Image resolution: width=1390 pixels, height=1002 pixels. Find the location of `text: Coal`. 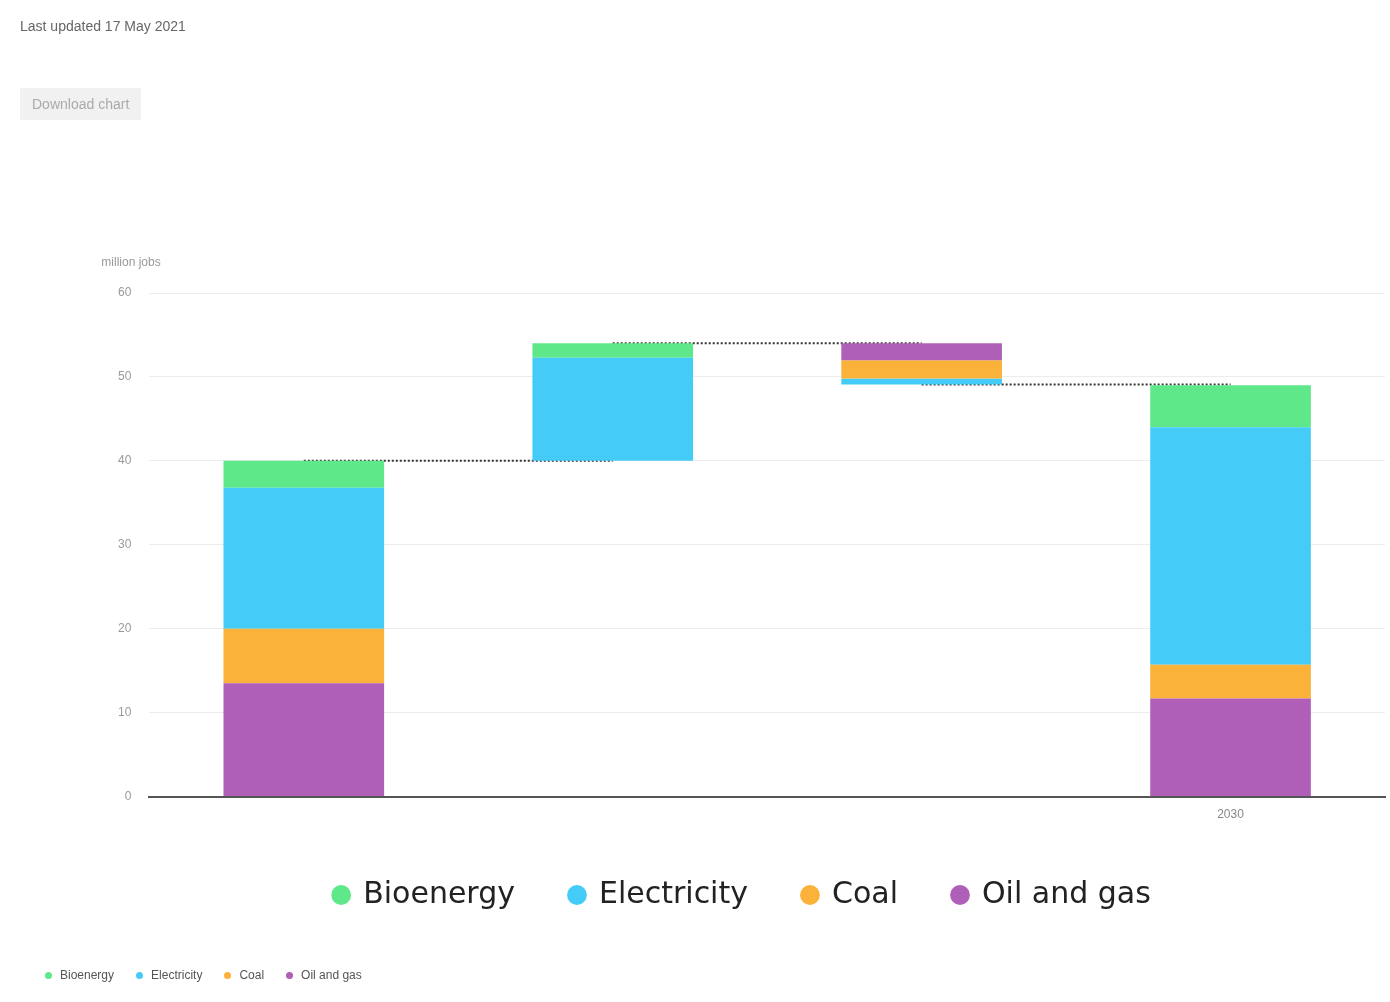

text: Coal is located at coordinates (252, 975).